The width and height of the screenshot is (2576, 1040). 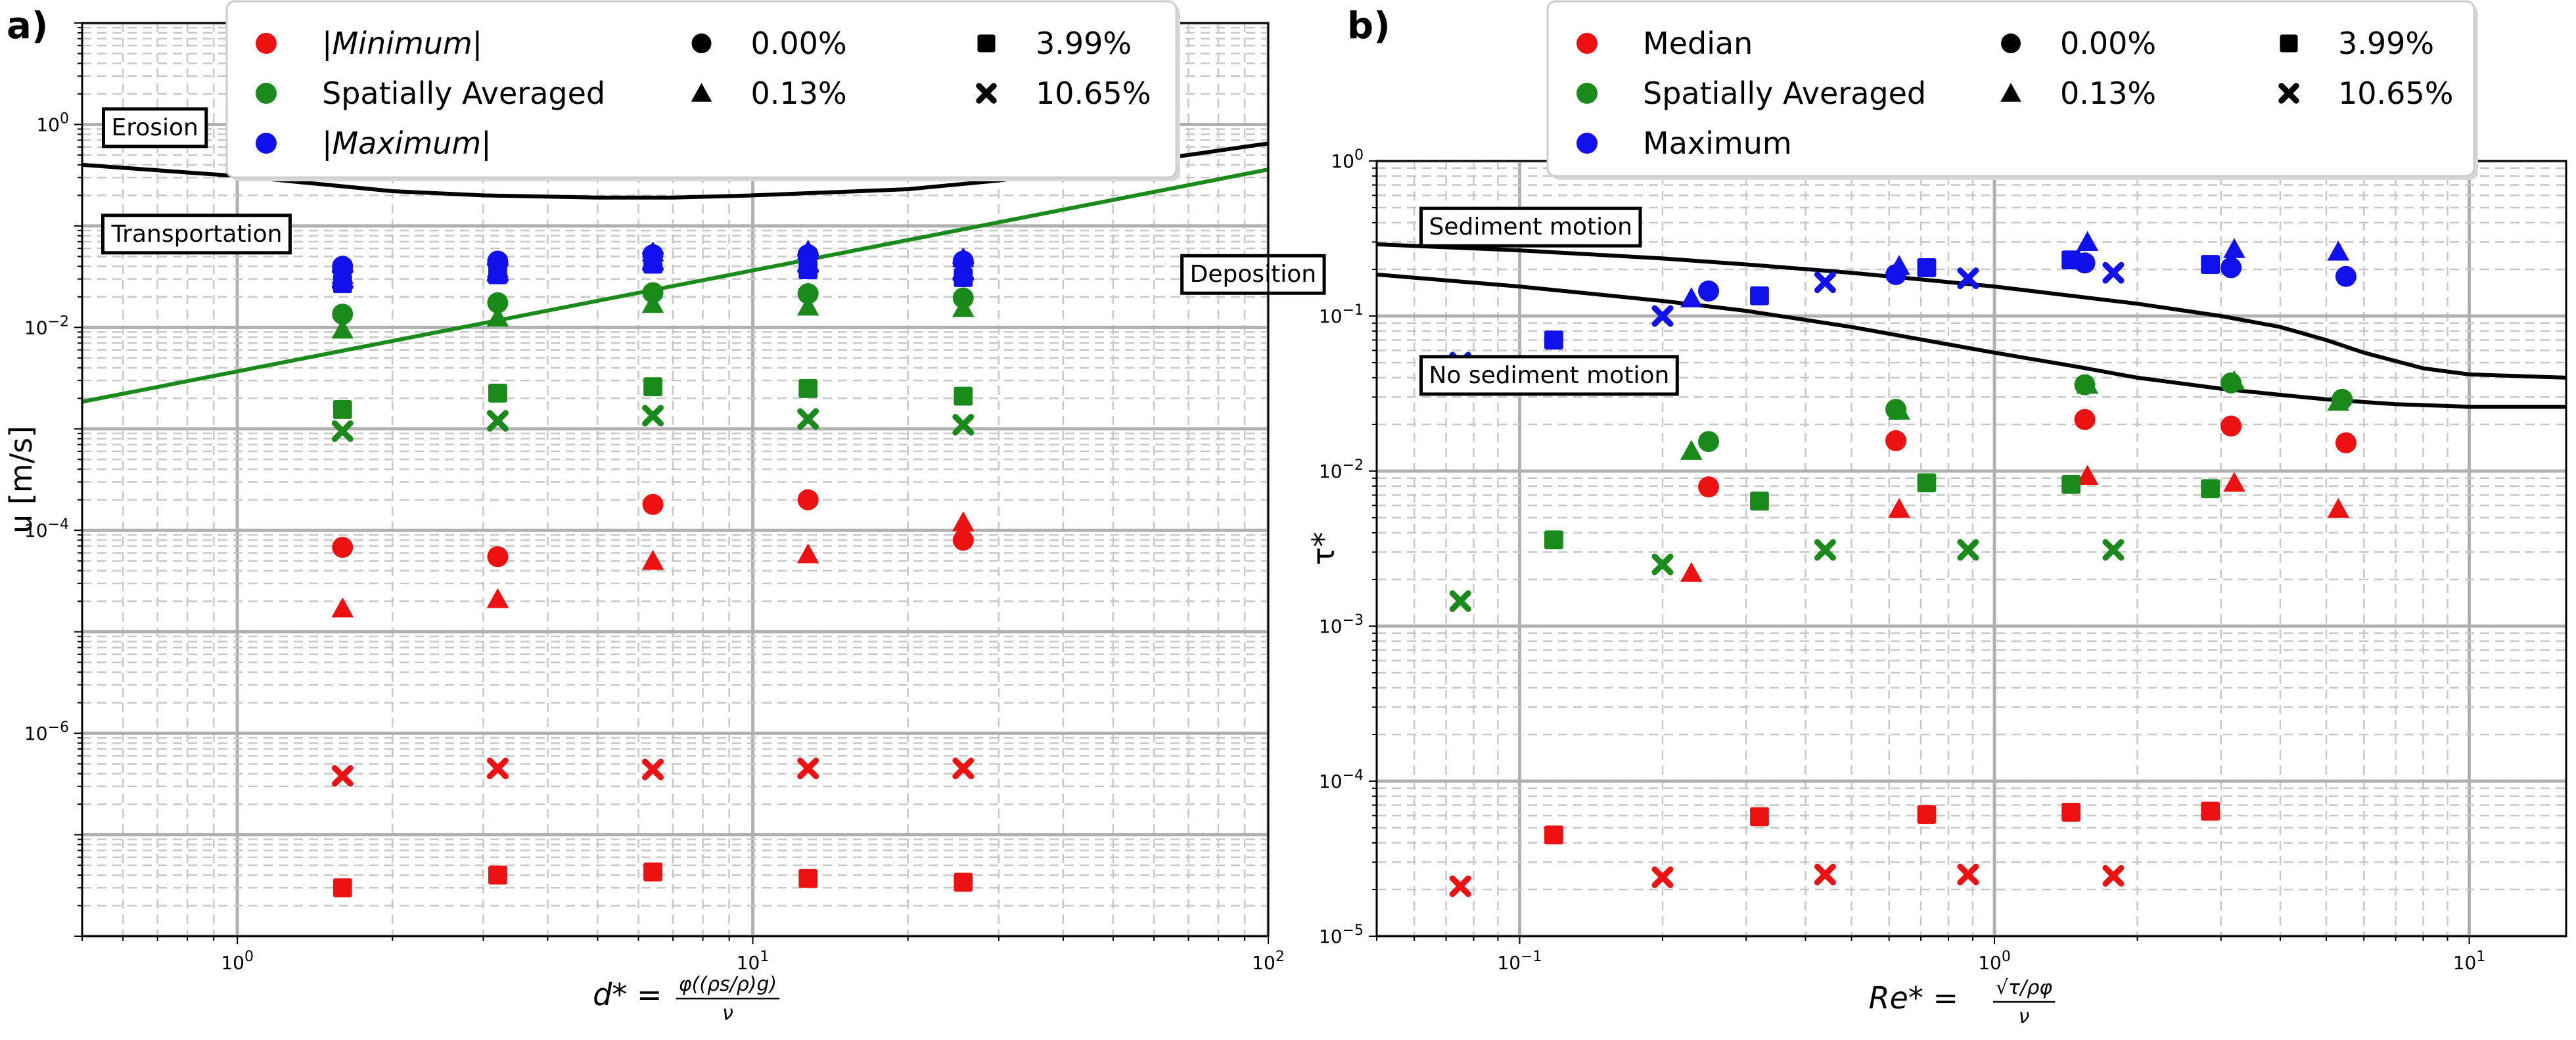 What do you see at coordinates (1587, 93) in the screenshot?
I see `legend-marker-spatially-averaged` at bounding box center [1587, 93].